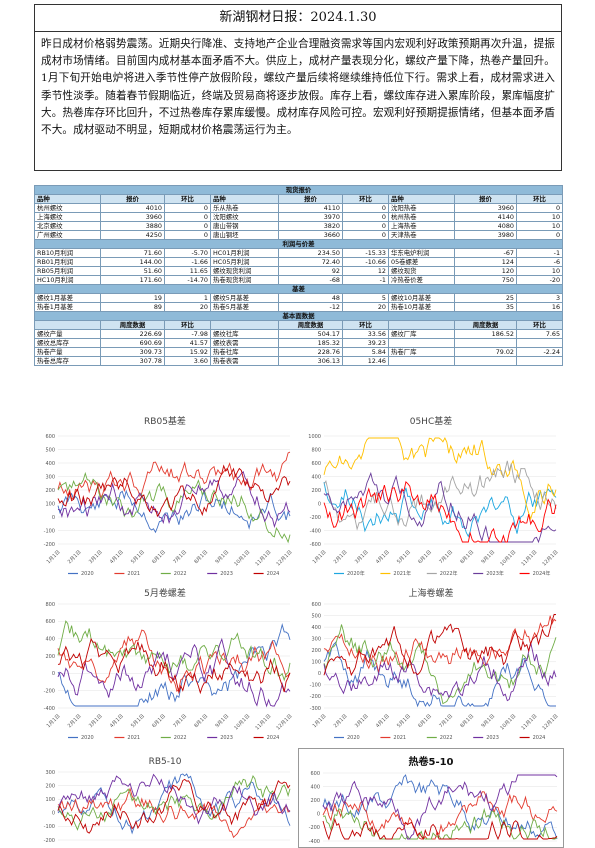  What do you see at coordinates (299, 325) in the screenshot?
I see `table-header-row: 周度数据 环比 周度数据 环比 周度数据 环比` at bounding box center [299, 325].